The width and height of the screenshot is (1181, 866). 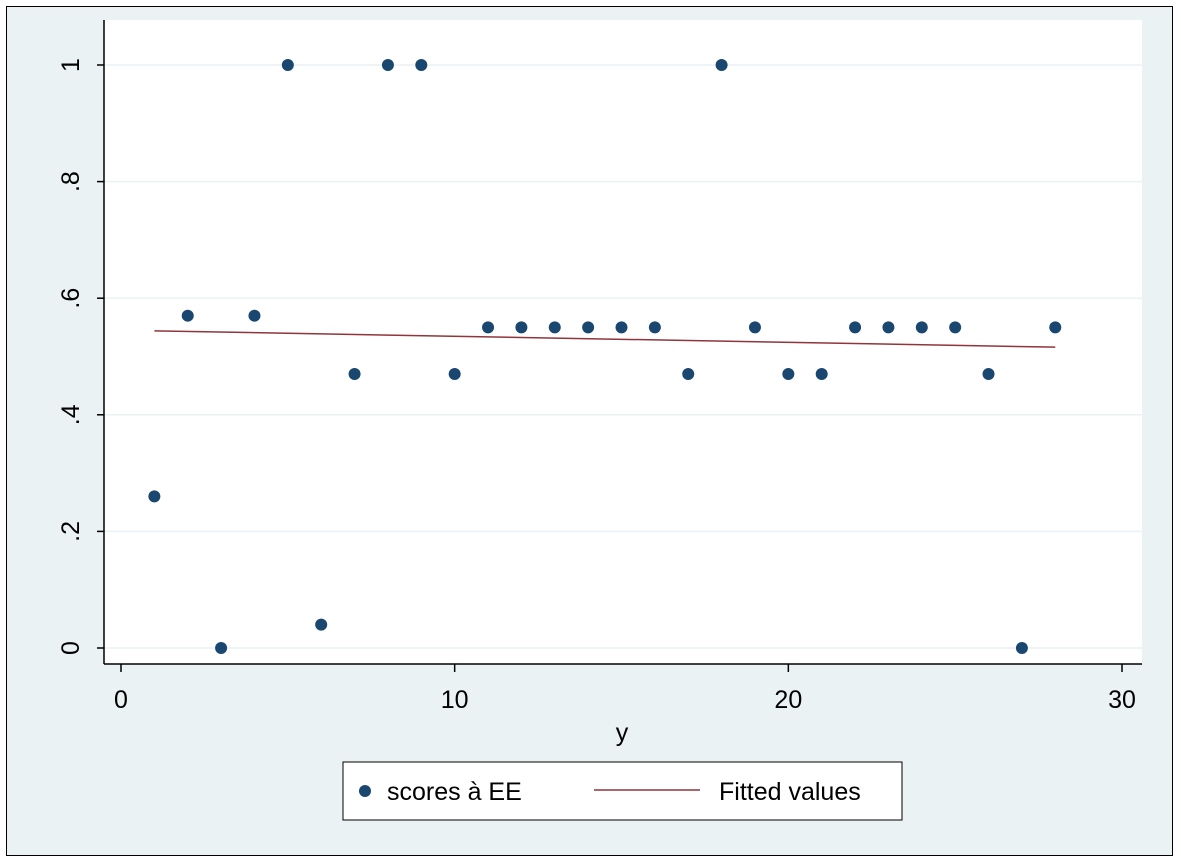 What do you see at coordinates (1122, 700) in the screenshot?
I see `x-tick-label: 30` at bounding box center [1122, 700].